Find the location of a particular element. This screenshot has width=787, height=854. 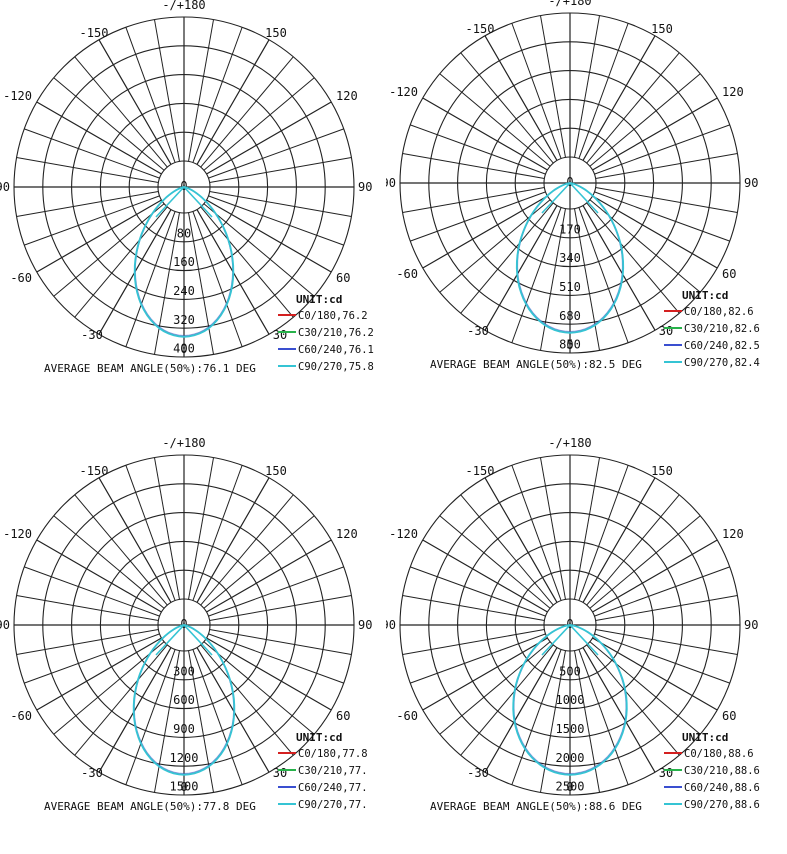

legend-entry: C60/240,77. is located at coordinates (333, 788).